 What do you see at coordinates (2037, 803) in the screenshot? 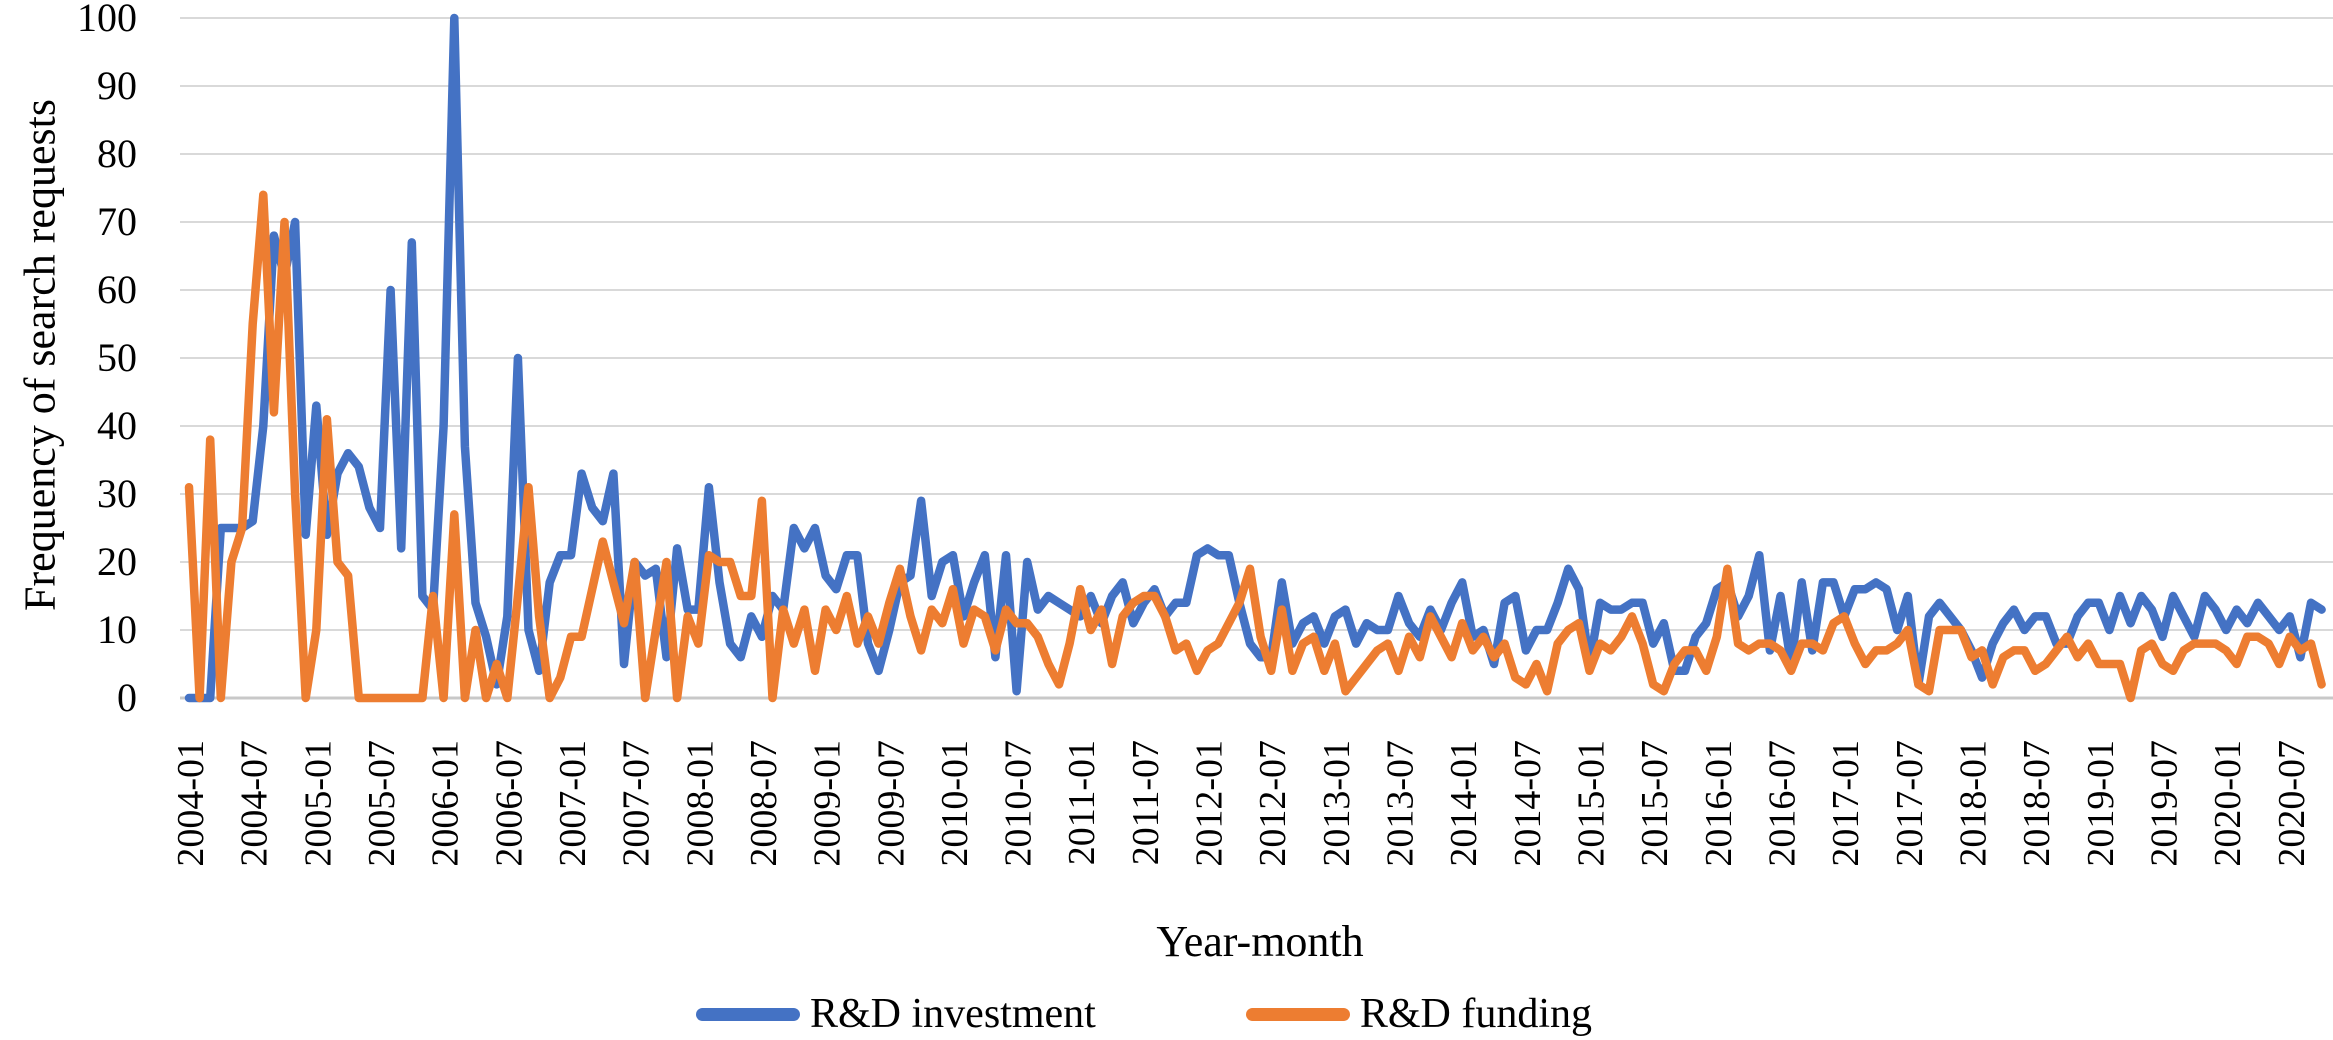
I see `x-tick-label: 2018-07` at bounding box center [2037, 803].